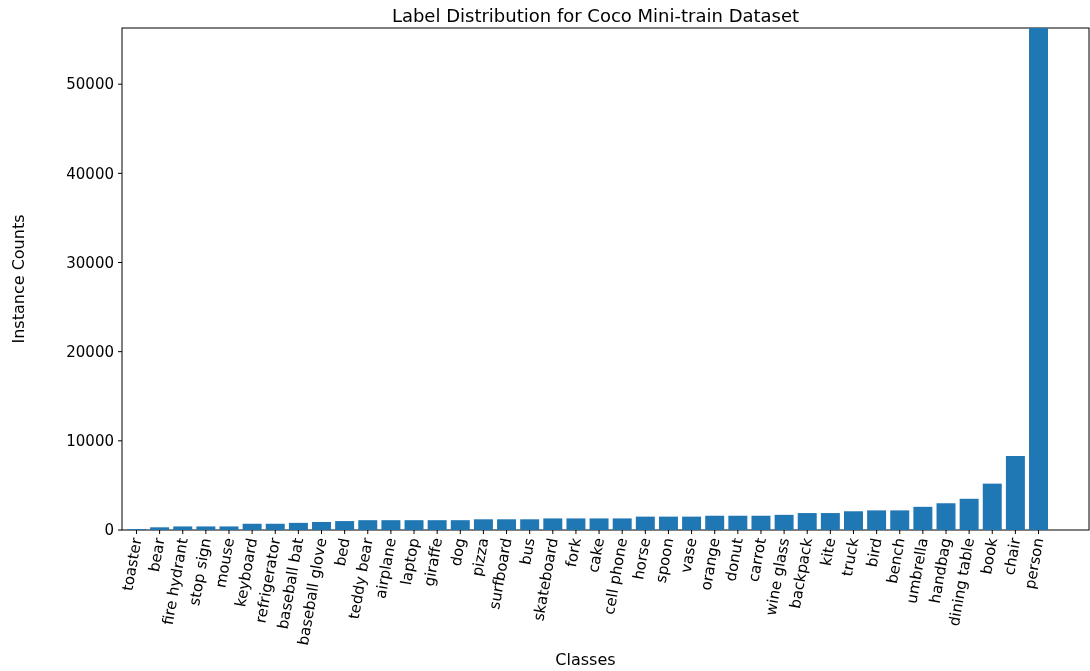  What do you see at coordinates (90, 351) in the screenshot?
I see `y-tick-label: 20000` at bounding box center [90, 351].